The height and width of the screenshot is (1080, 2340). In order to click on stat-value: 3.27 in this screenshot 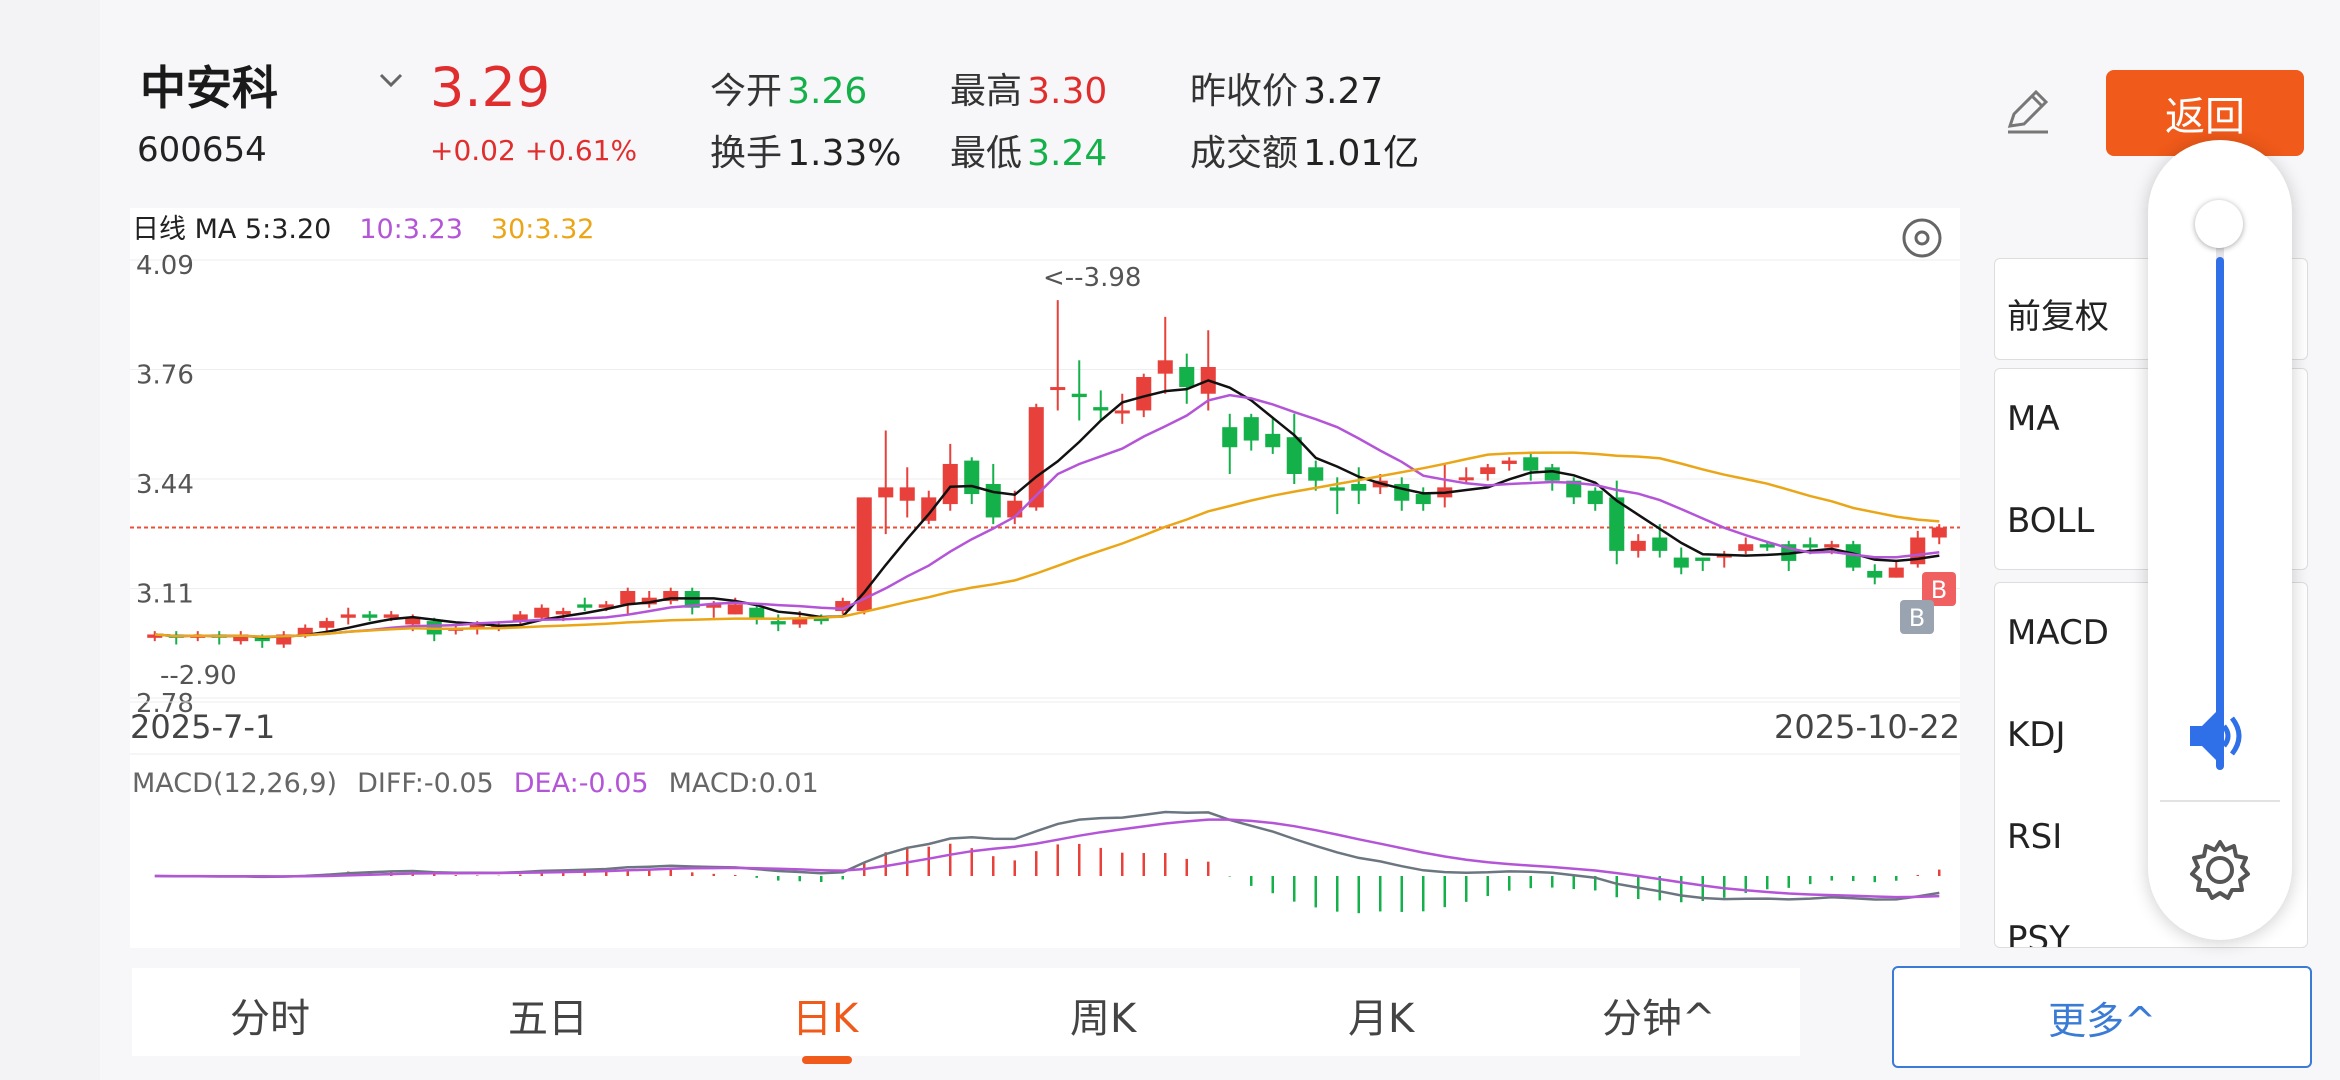, I will do `click(1343, 91)`.